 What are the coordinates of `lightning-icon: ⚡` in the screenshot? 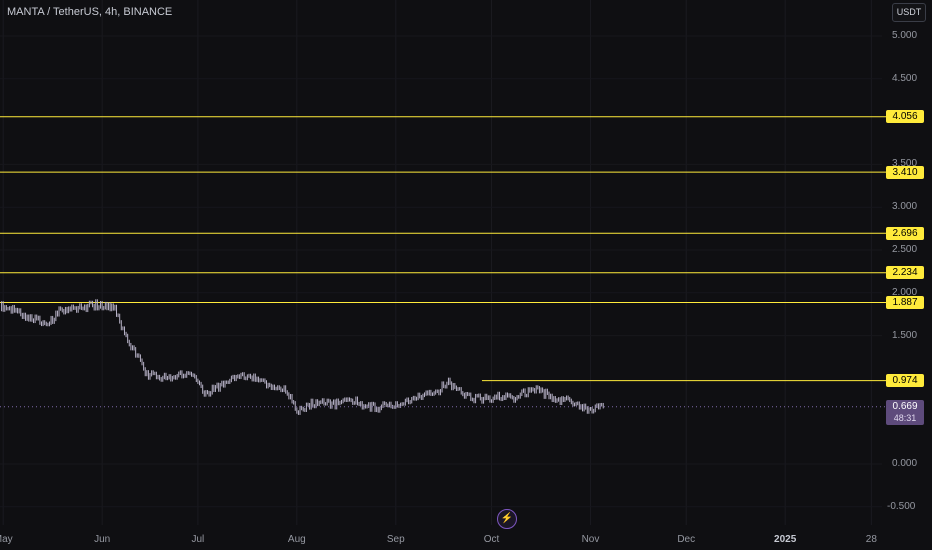 It's located at (507, 519).